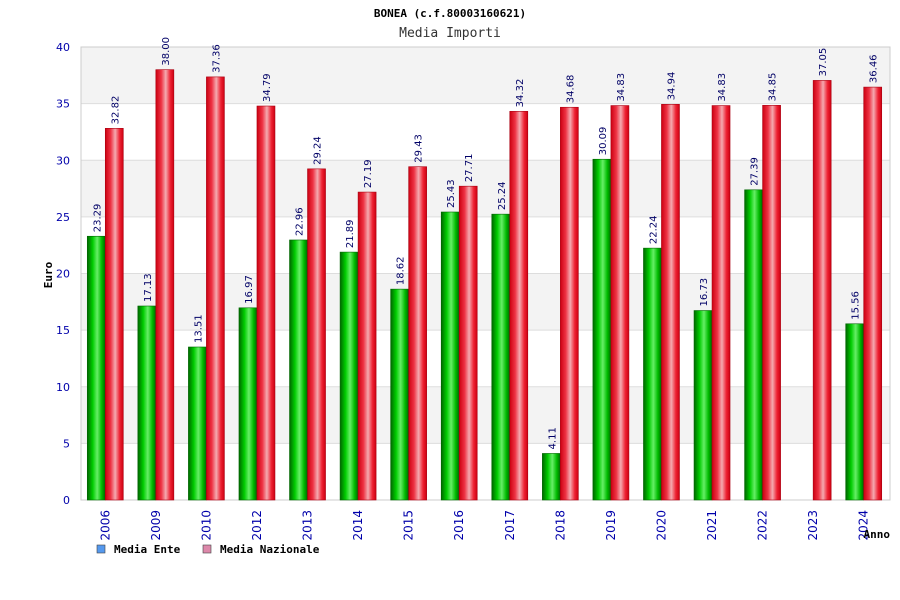 This screenshot has width=900, height=600. I want to click on bar-media-ente-2012, so click(248, 404).